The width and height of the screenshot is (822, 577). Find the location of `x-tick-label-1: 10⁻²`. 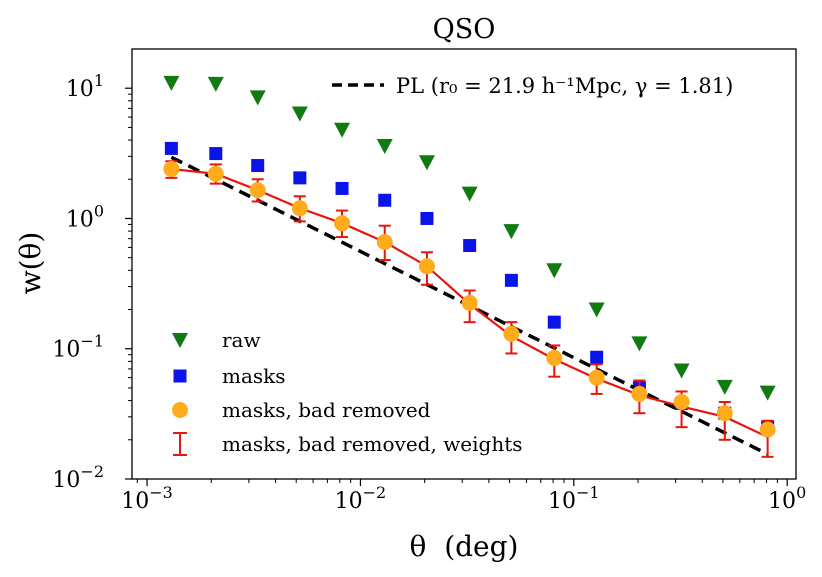

x-tick-label-1: 10⁻² is located at coordinates (361, 498).